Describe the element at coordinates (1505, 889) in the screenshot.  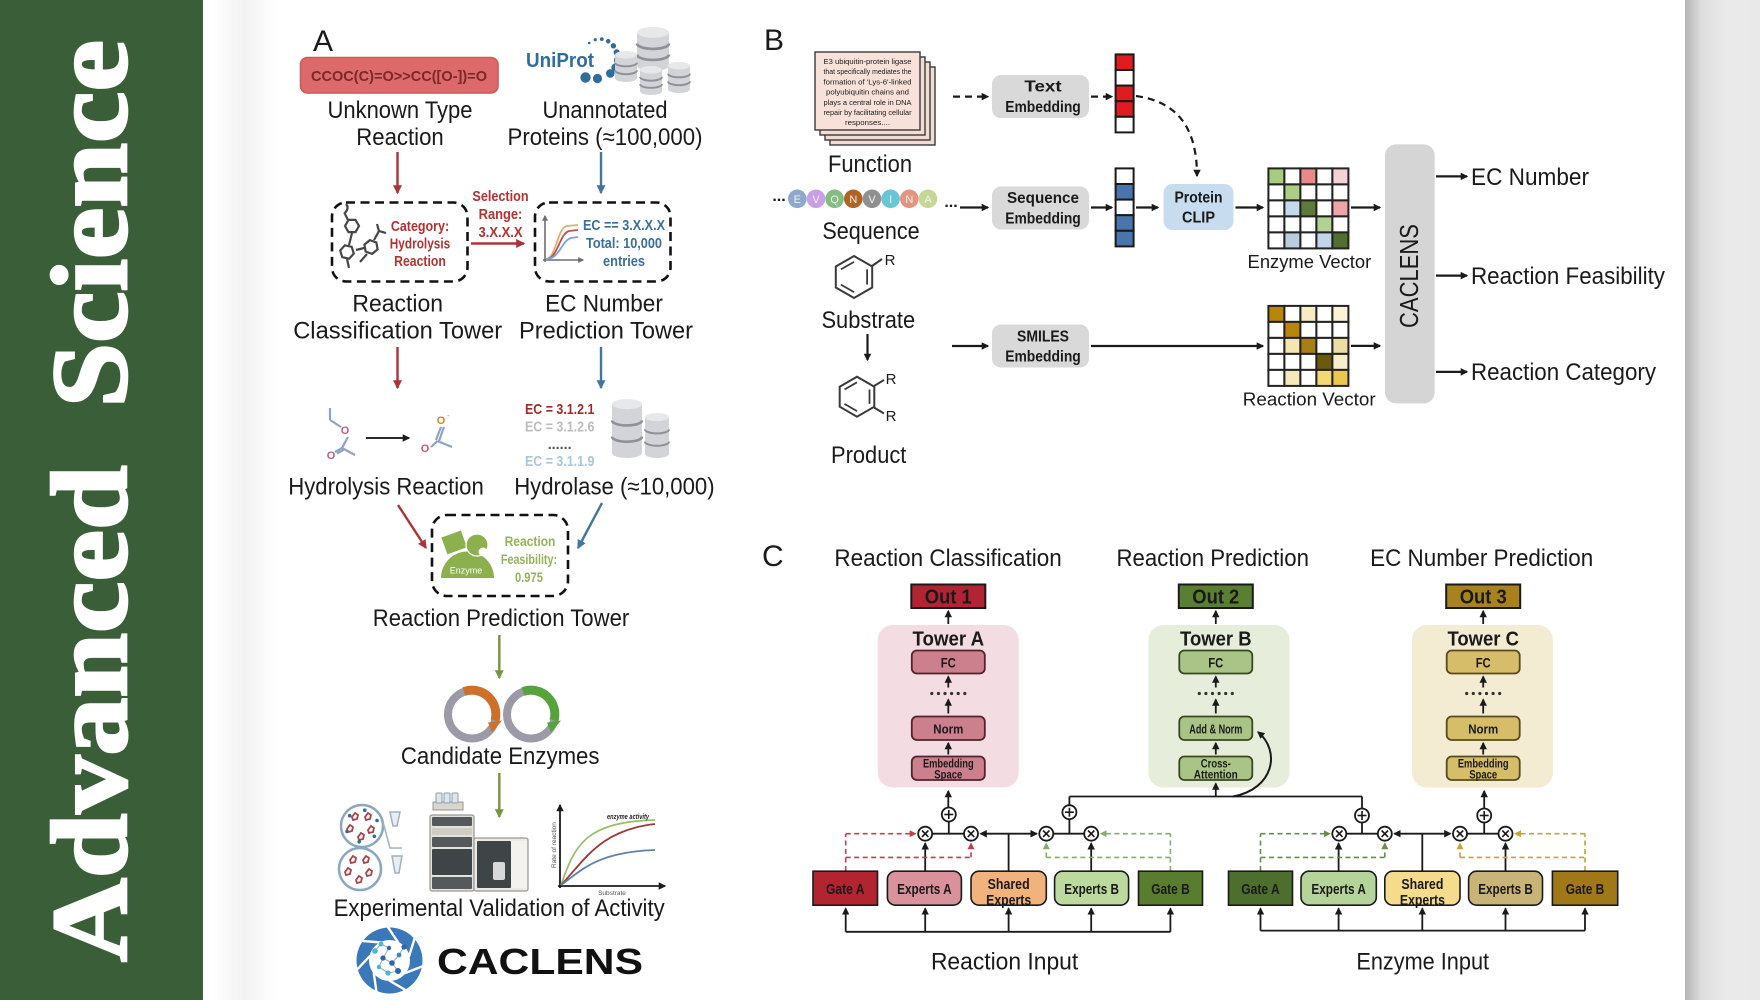
I see `svg-text: Experts B` at that location.